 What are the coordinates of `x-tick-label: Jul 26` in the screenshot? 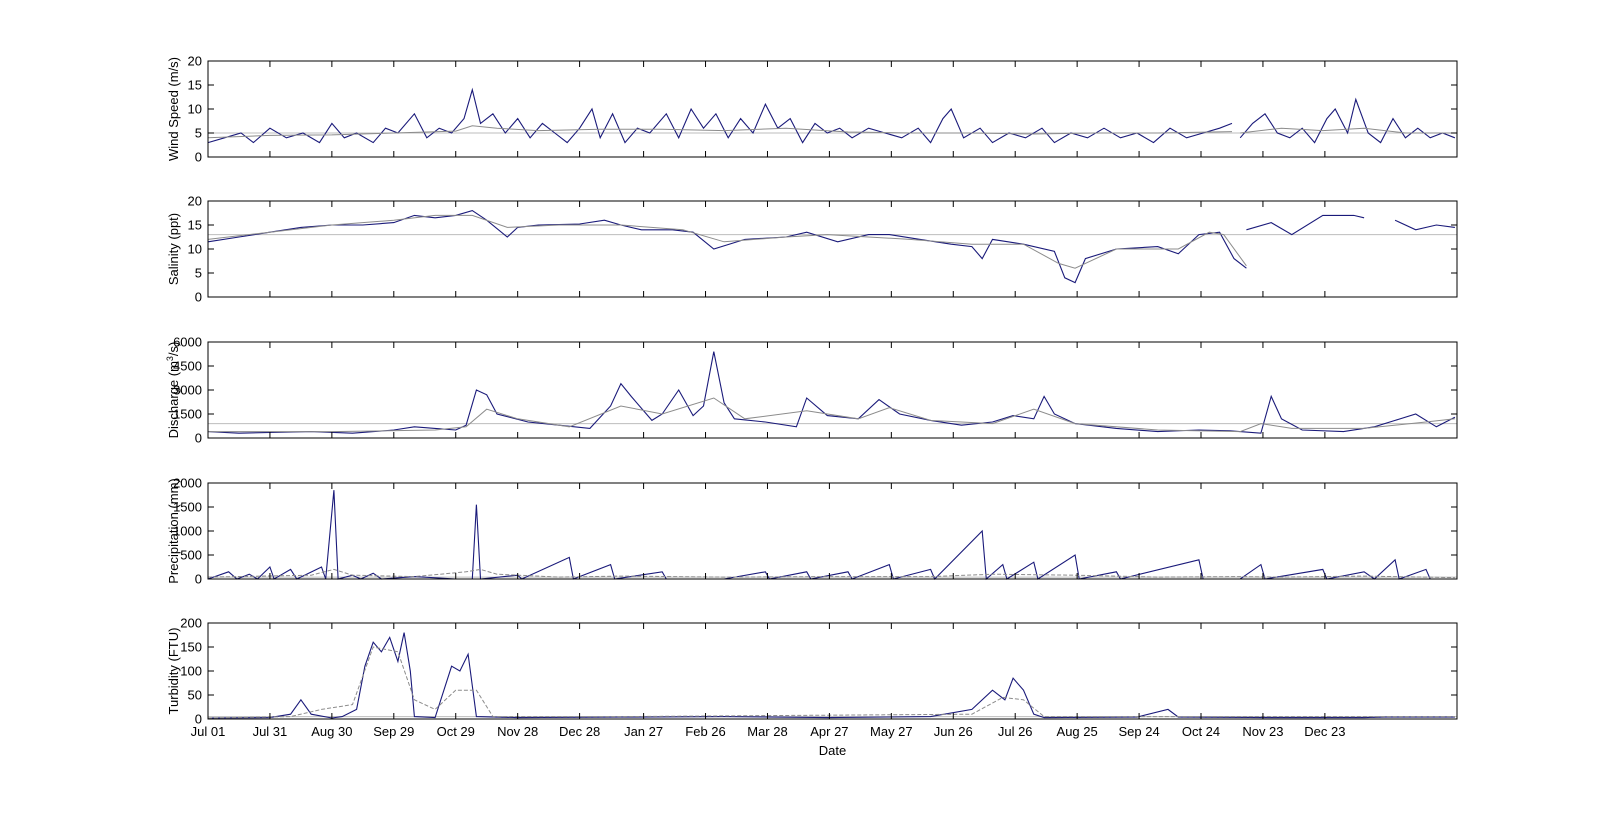 It's located at (1015, 731).